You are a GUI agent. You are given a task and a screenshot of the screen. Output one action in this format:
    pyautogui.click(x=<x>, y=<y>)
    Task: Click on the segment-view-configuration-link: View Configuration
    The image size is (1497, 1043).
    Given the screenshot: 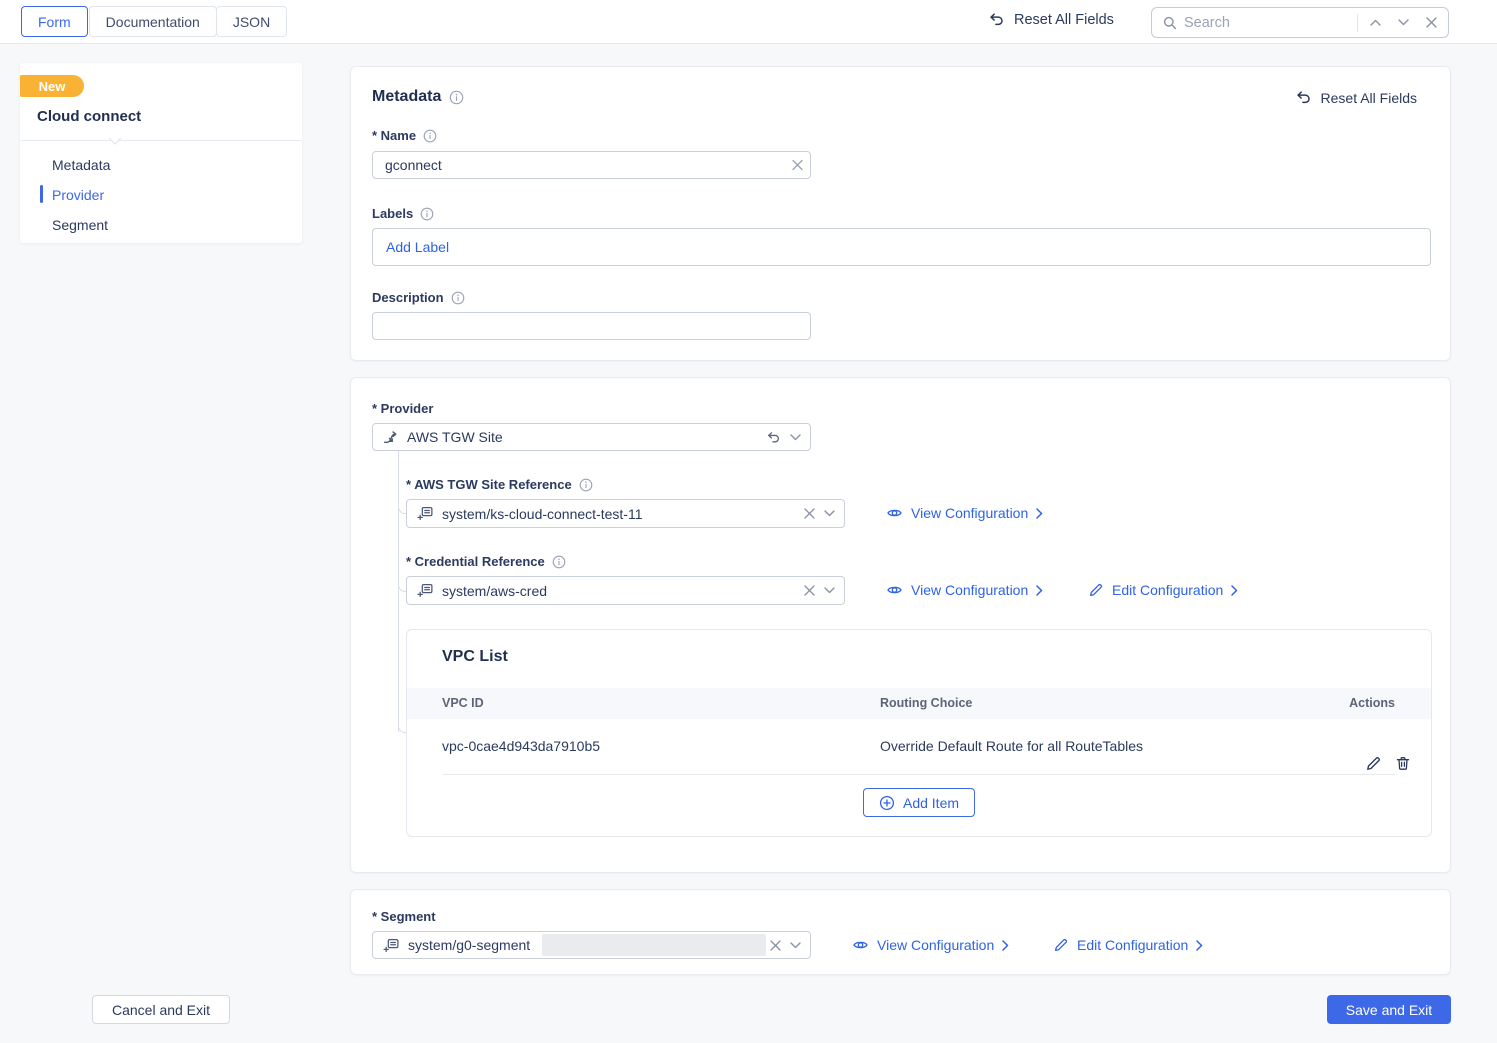 What is the action you would take?
    pyautogui.click(x=930, y=945)
    